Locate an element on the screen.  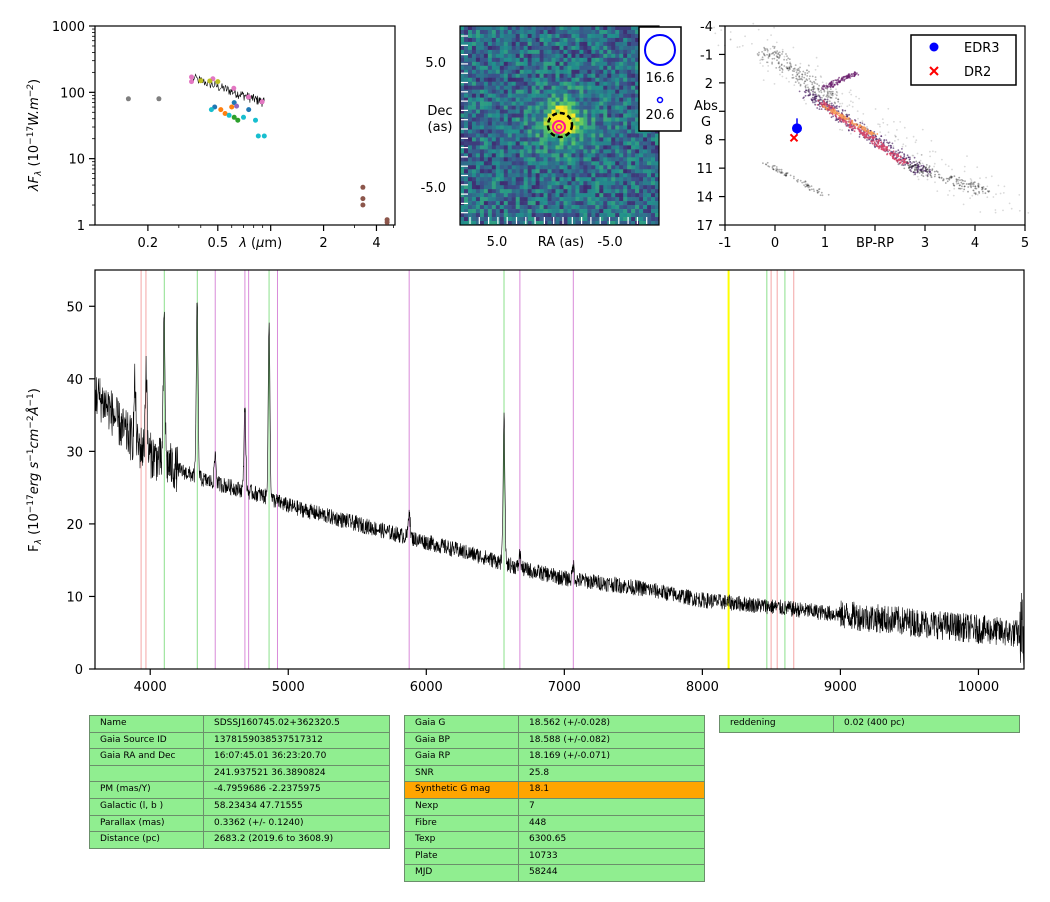
sed-y-tick-label: 100 is located at coordinates (72, 93).